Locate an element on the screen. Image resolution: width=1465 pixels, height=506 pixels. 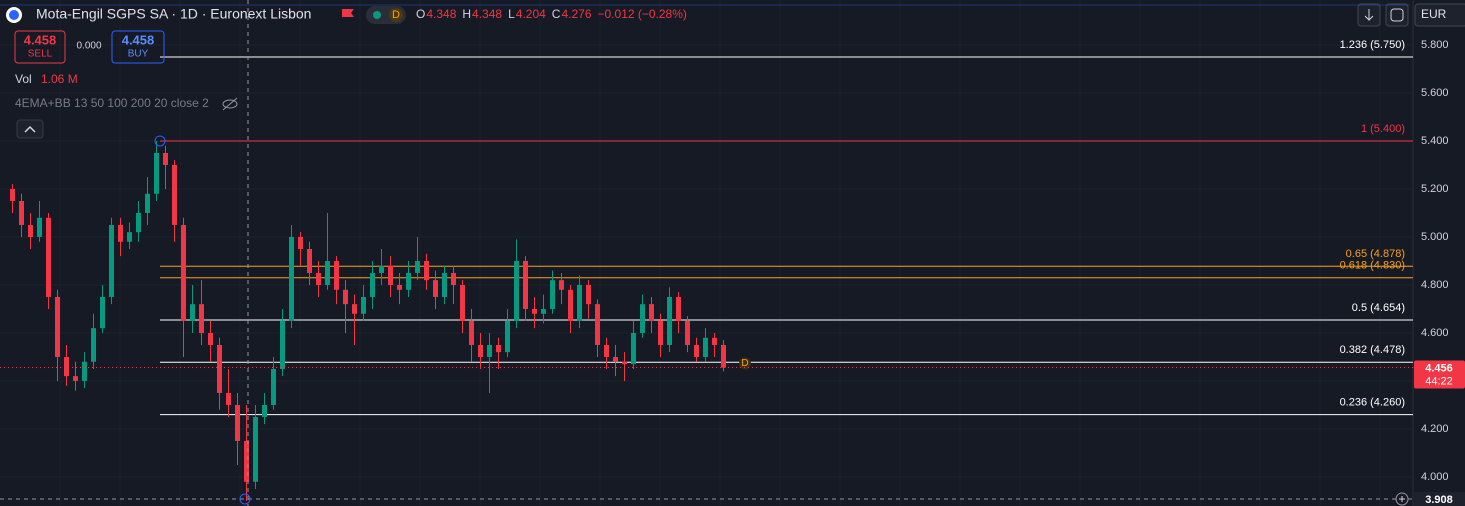
caret-icon is located at coordinates (30, 129).